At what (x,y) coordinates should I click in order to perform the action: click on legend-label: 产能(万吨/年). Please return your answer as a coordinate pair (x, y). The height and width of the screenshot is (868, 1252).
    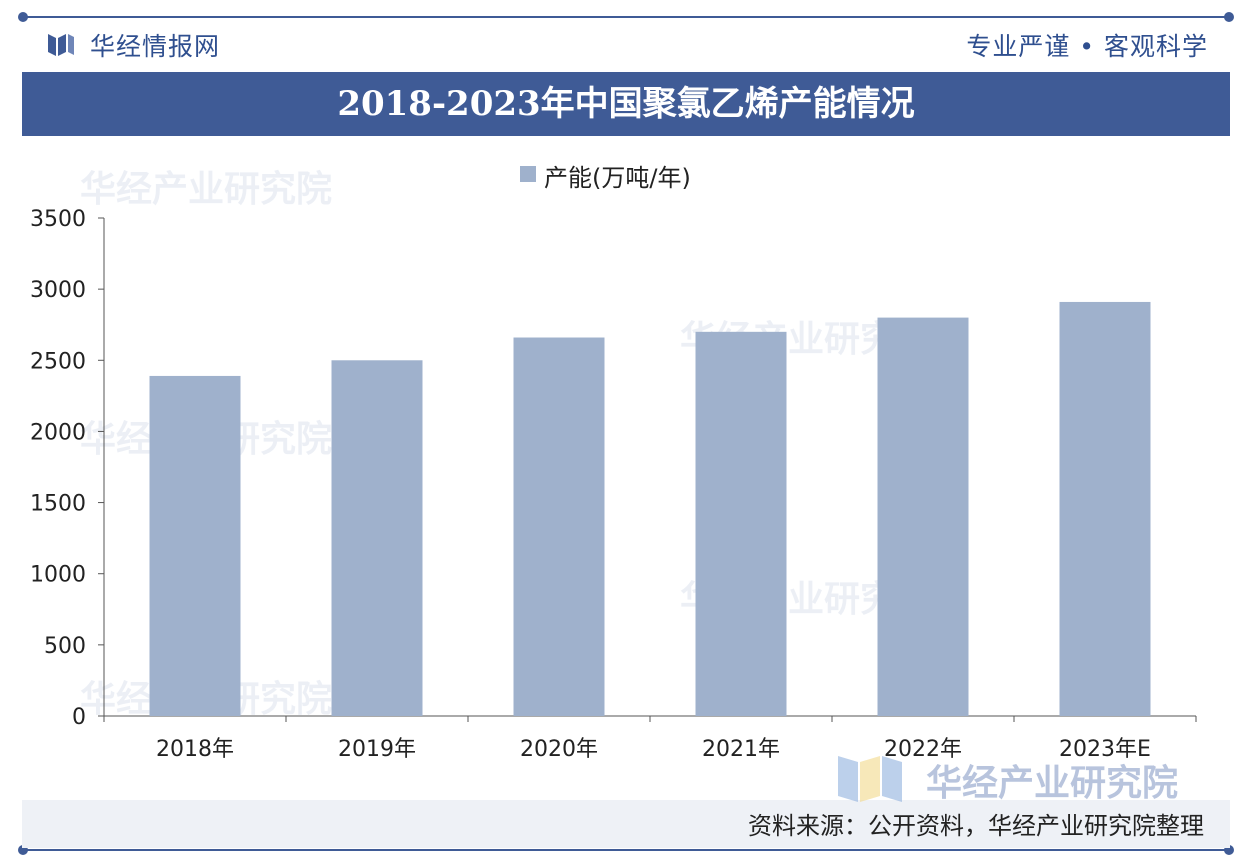
    Looking at the image, I should click on (617, 178).